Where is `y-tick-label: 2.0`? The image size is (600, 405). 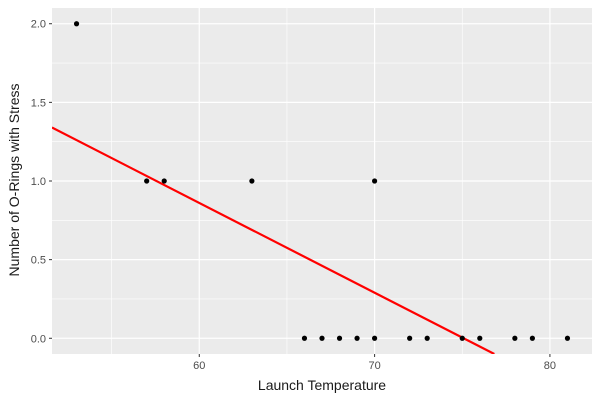 y-tick-label: 2.0 is located at coordinates (38, 25).